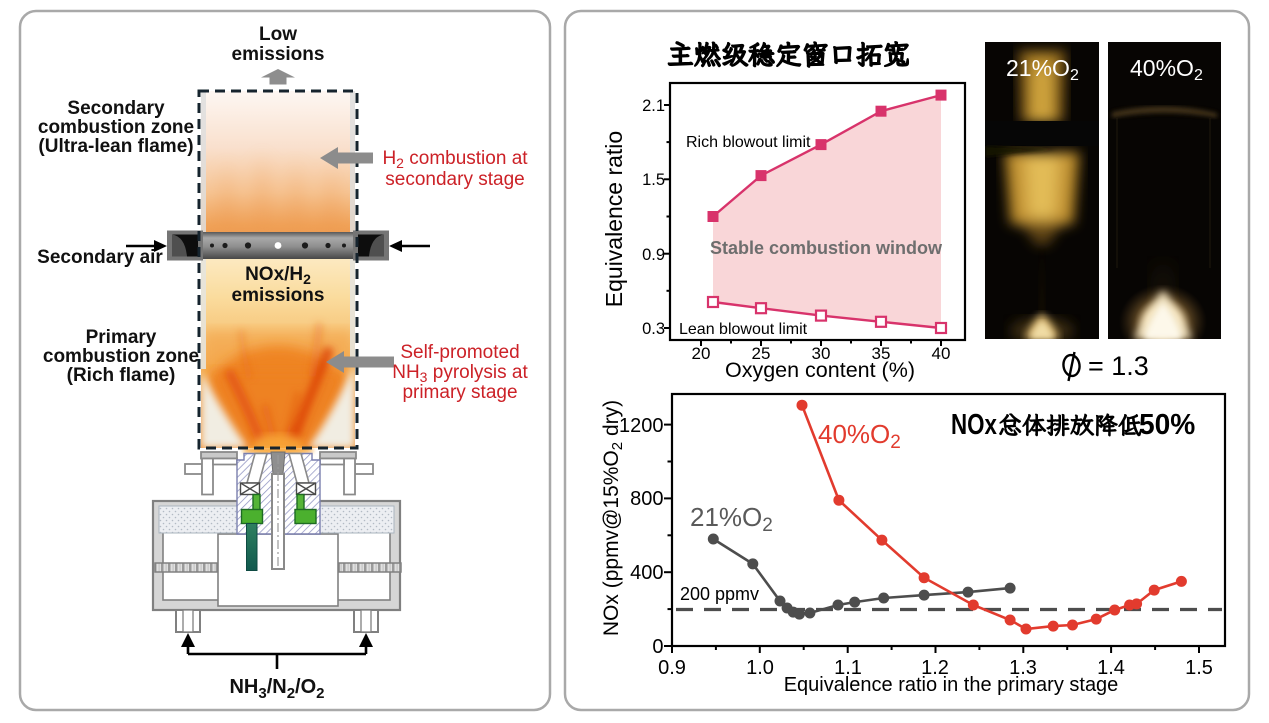  What do you see at coordinates (1023, 668) in the screenshot?
I see `svg-text: 1.3` at bounding box center [1023, 668].